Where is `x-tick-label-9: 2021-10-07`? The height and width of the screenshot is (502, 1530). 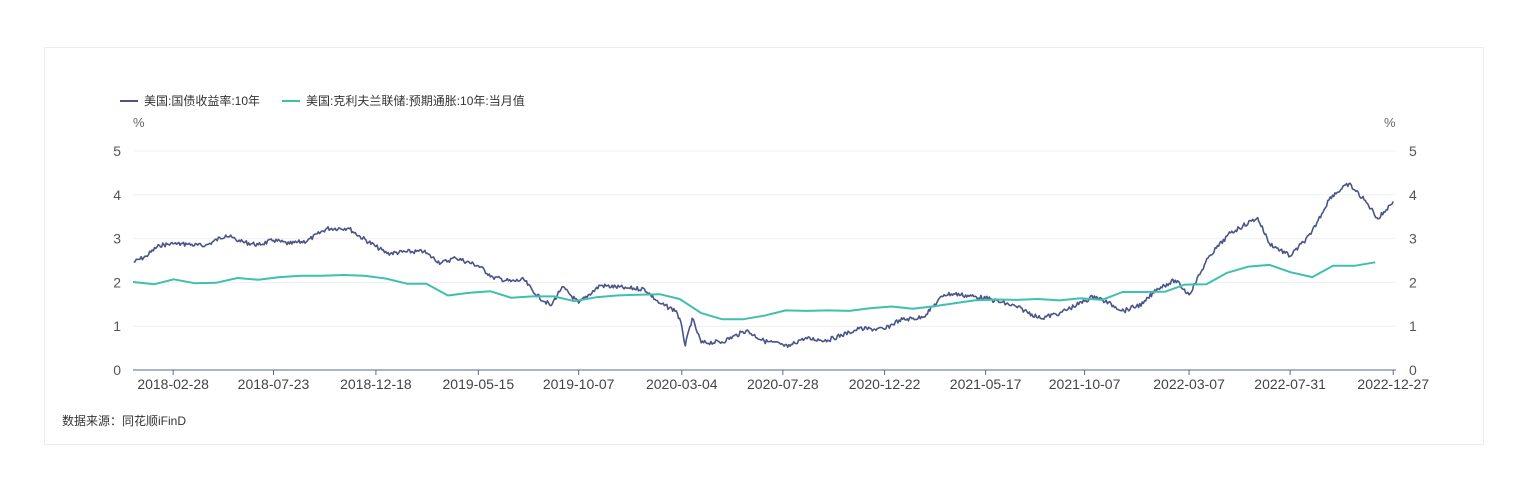 x-tick-label-9: 2021-10-07 is located at coordinates (1085, 384).